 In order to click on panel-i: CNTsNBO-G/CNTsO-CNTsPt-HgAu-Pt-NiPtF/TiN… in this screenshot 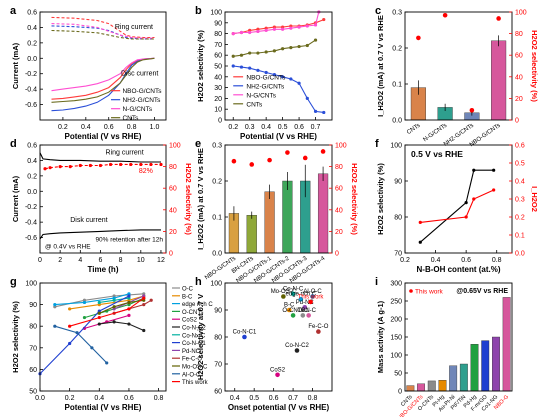, I will do `click(444, 346)`.